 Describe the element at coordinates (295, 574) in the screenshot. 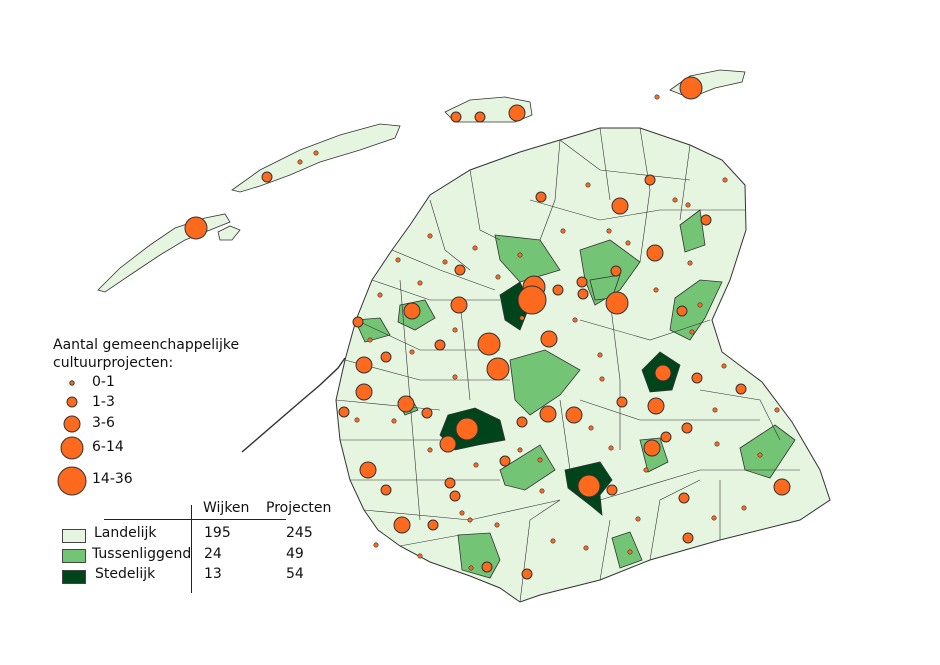

I see `legend-row-projecten: 54` at that location.